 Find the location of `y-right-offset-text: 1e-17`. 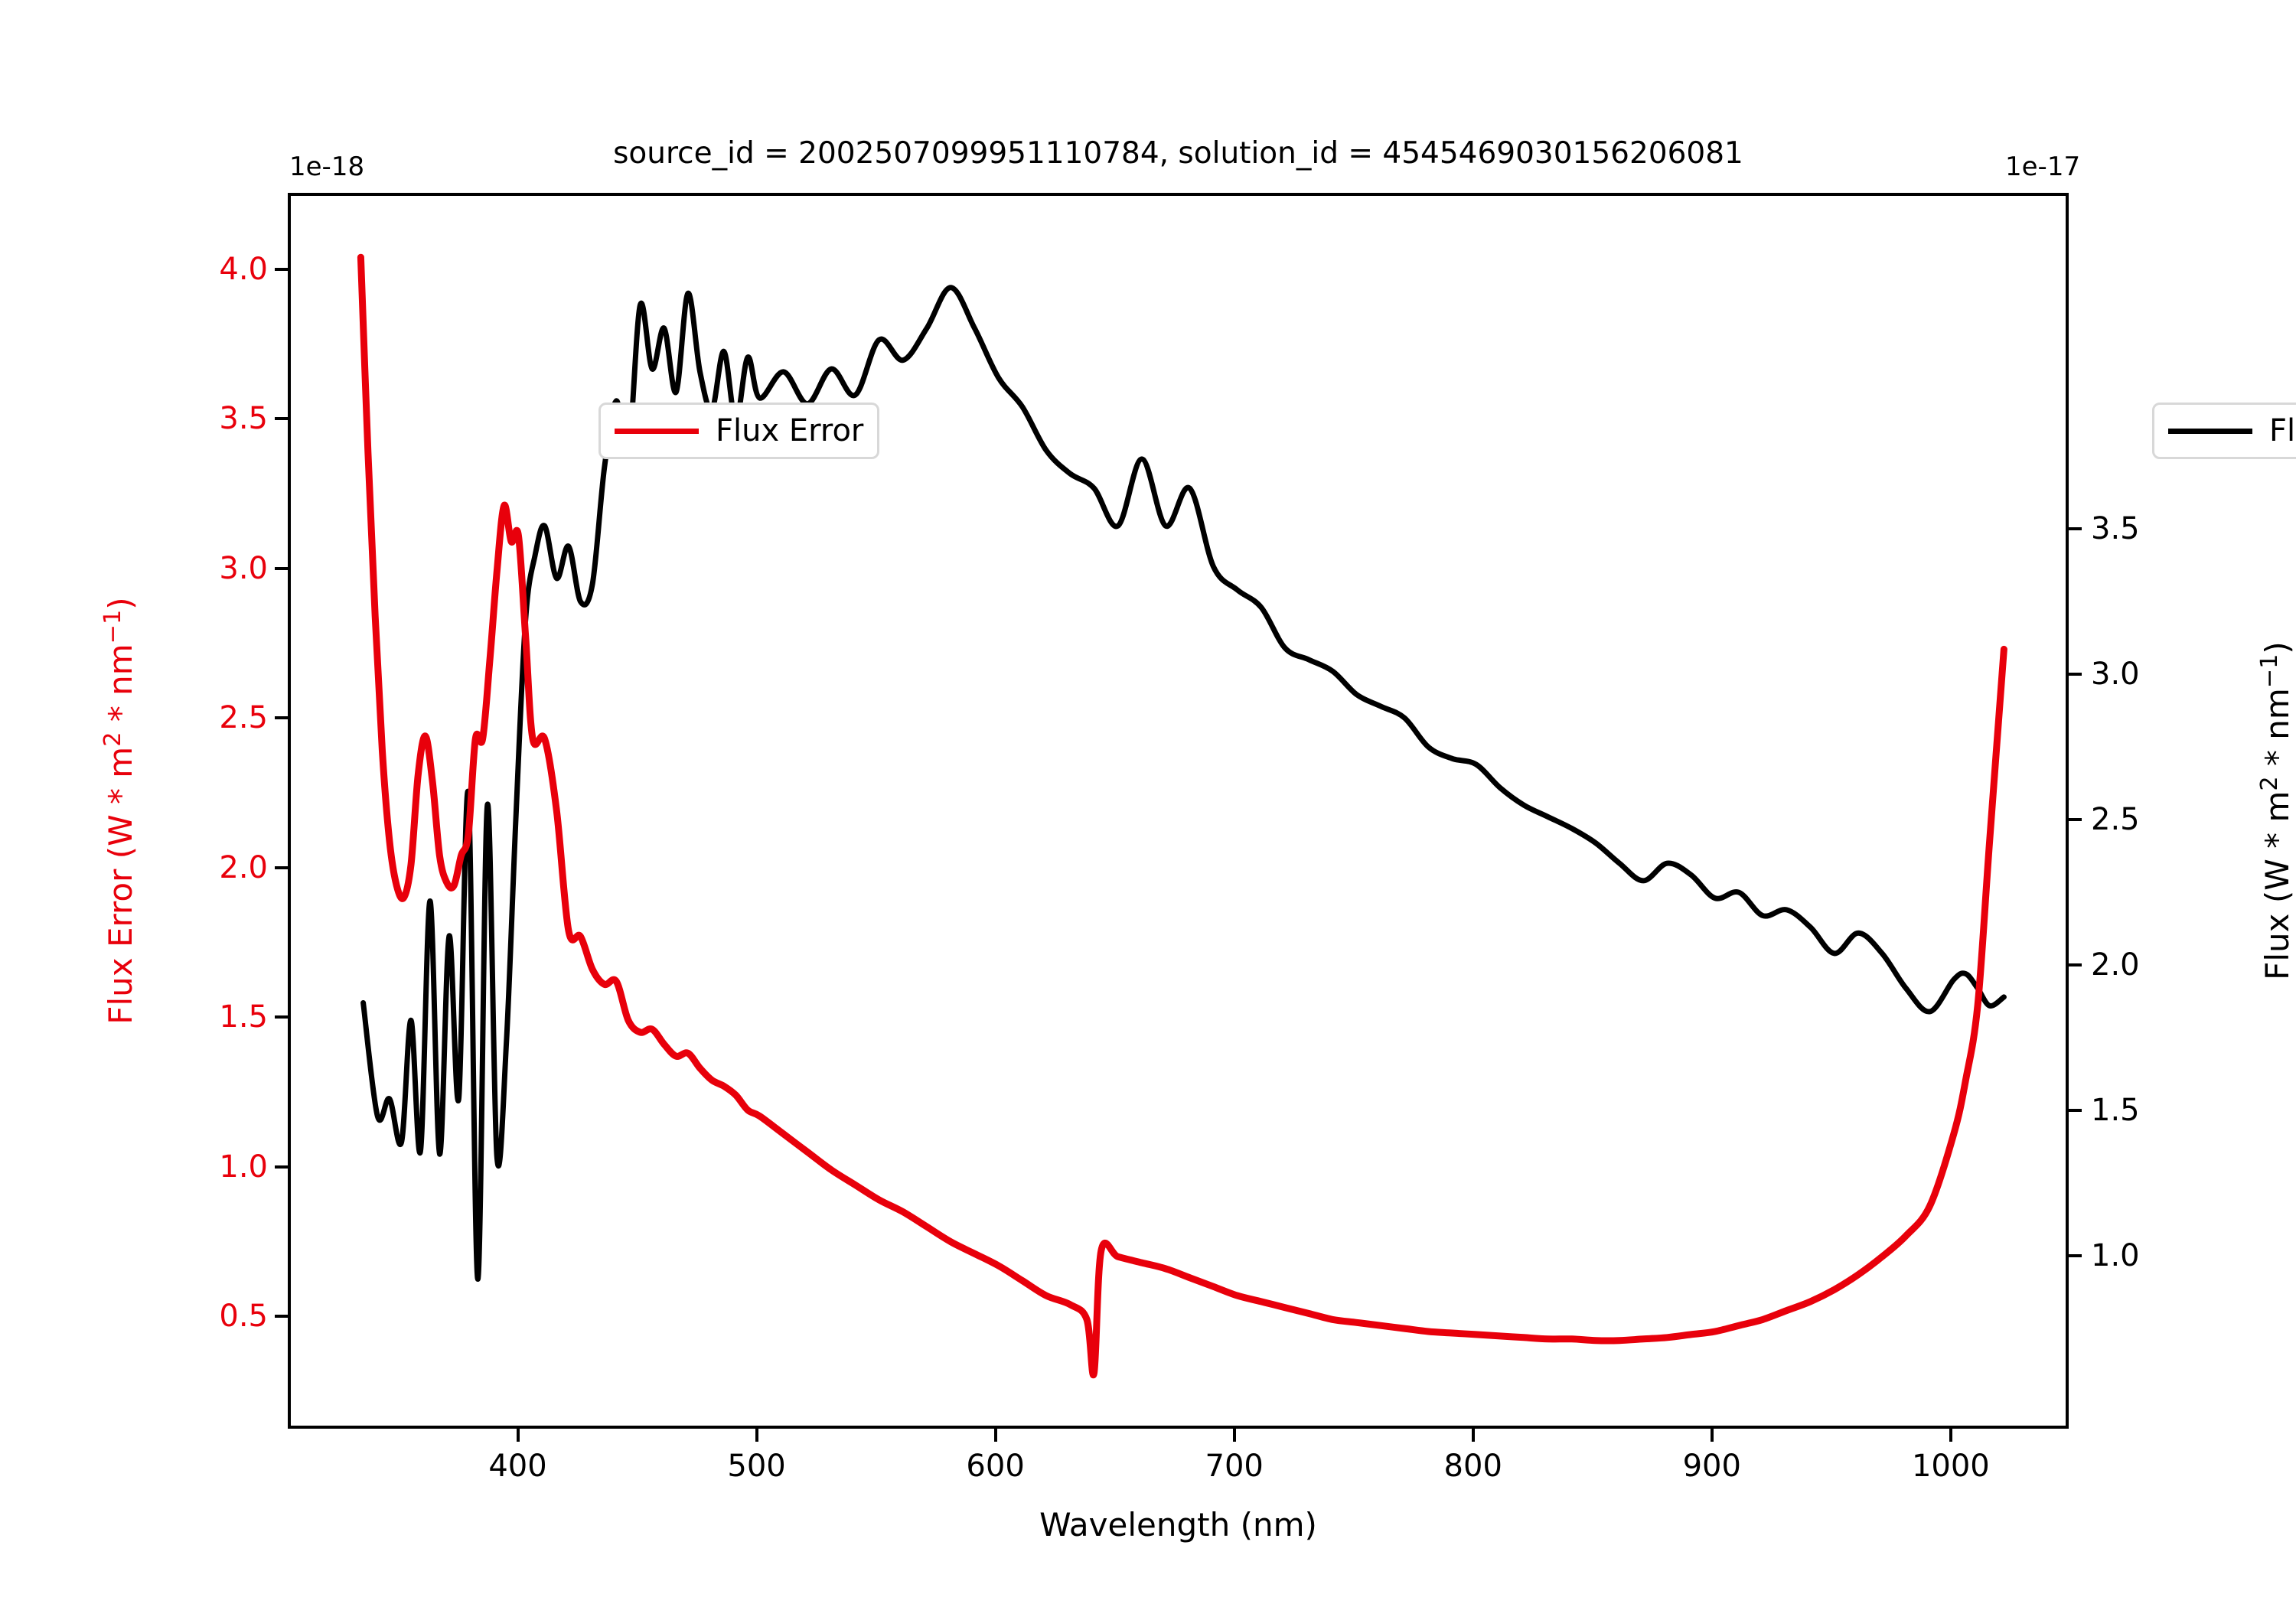

y-right-offset-text: 1e-17 is located at coordinates (2043, 167).